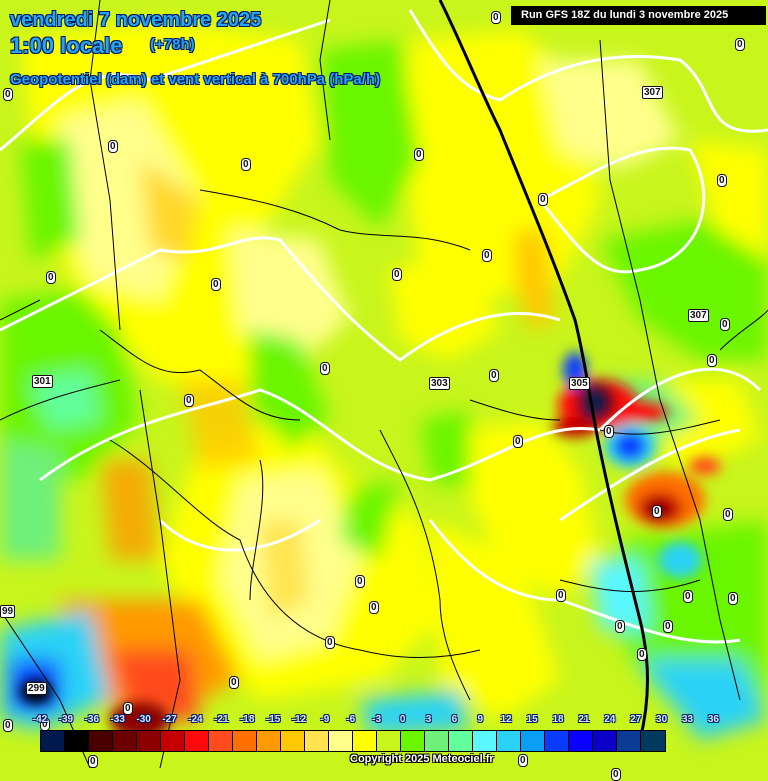 The height and width of the screenshot is (781, 768). What do you see at coordinates (428, 719) in the screenshot?
I see `colorbar-tick-label: 3` at bounding box center [428, 719].